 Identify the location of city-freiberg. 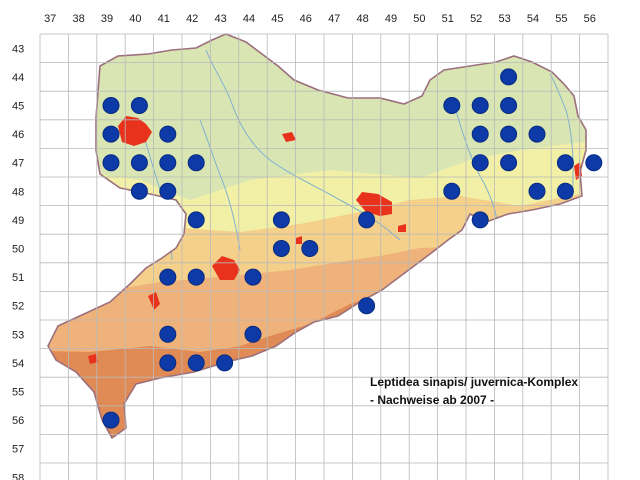
(299, 240).